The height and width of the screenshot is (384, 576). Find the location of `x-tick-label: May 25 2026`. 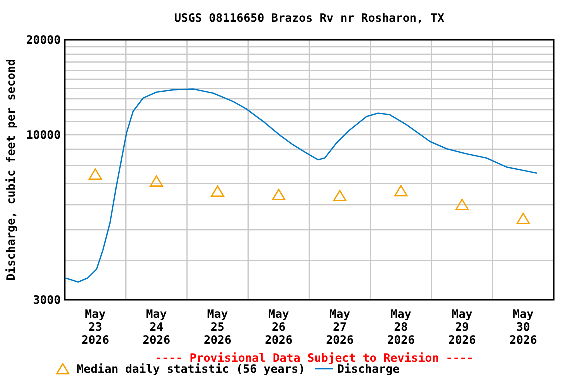

x-tick-label: May 25 2026 is located at coordinates (218, 327).